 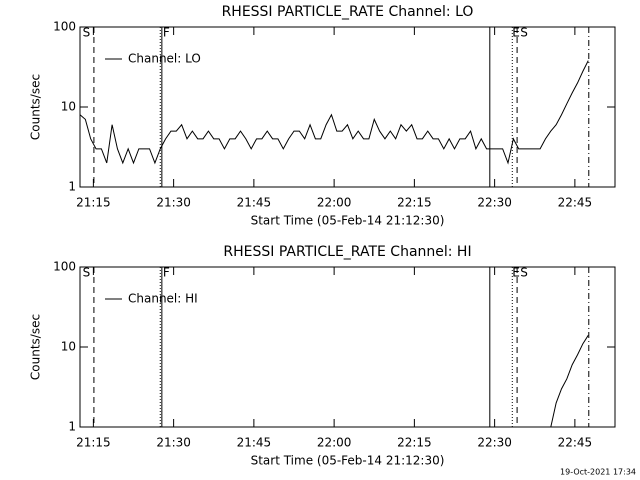 What do you see at coordinates (164, 59) in the screenshot?
I see `legend-label: Channel: LO` at bounding box center [164, 59].